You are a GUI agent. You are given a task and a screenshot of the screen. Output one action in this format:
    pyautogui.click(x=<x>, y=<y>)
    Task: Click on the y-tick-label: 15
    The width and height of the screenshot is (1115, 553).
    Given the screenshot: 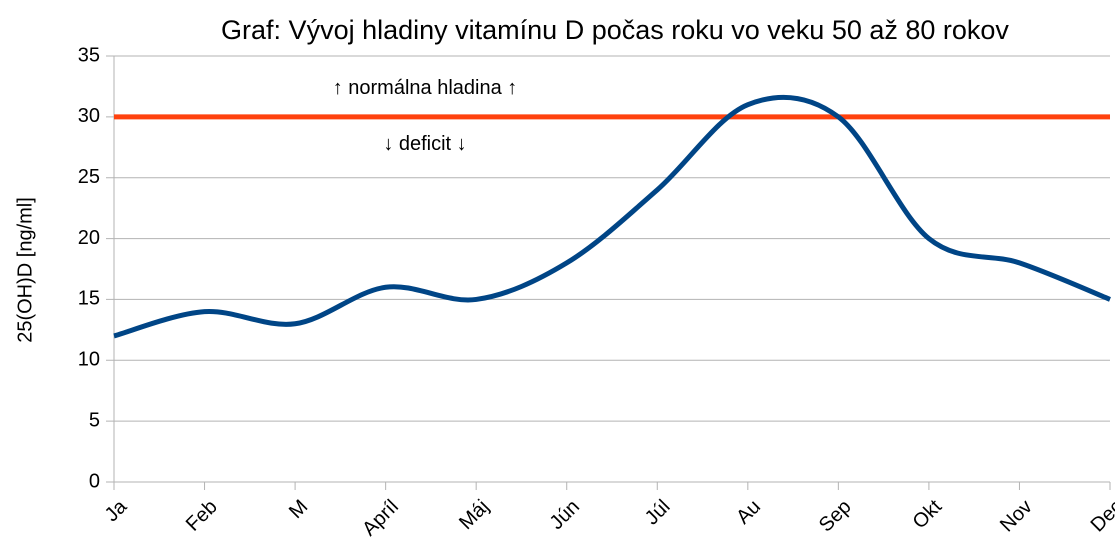 What is the action you would take?
    pyautogui.click(x=89, y=299)
    